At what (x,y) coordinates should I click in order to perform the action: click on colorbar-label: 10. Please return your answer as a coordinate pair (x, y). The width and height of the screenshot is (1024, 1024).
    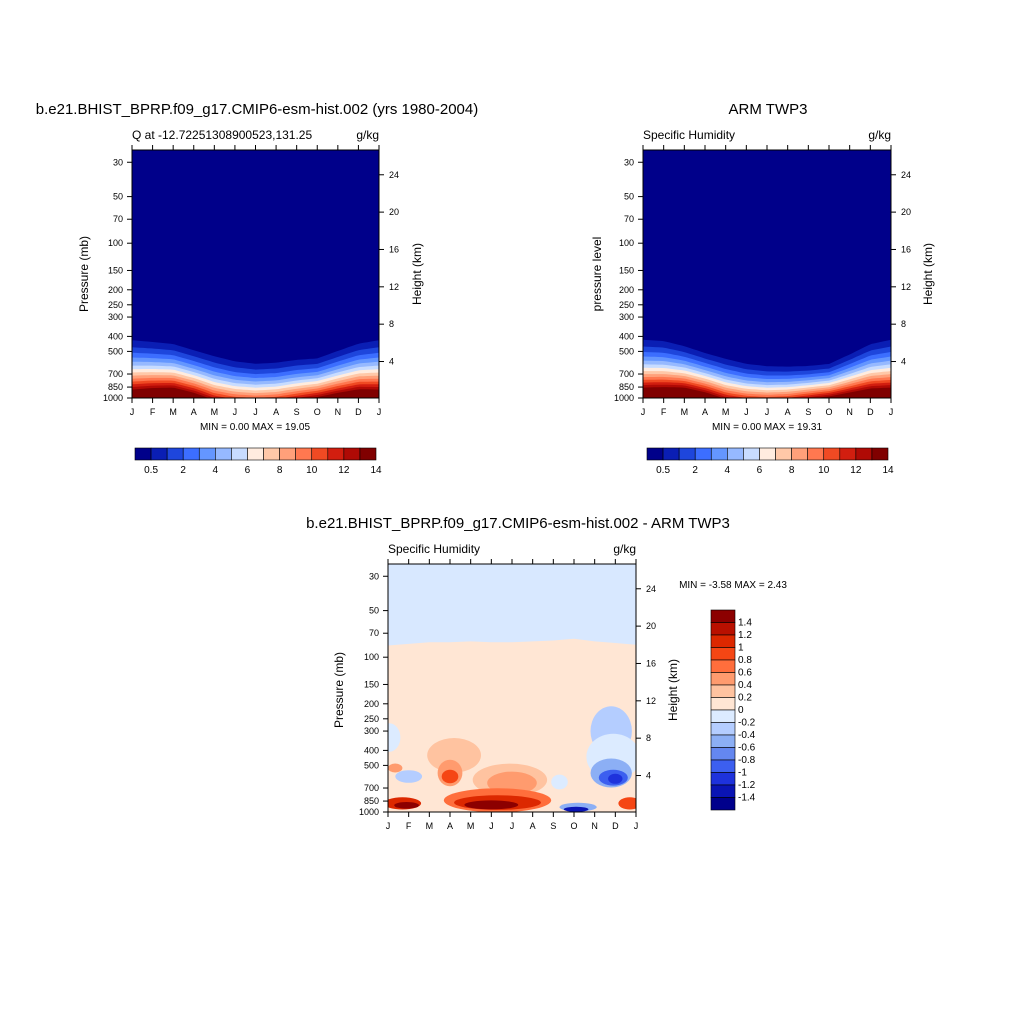
    Looking at the image, I should click on (824, 470).